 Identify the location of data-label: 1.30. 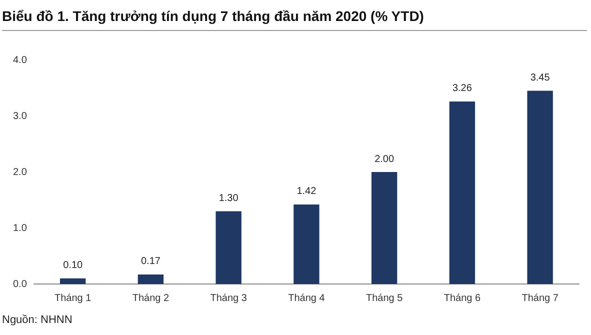
(228, 198).